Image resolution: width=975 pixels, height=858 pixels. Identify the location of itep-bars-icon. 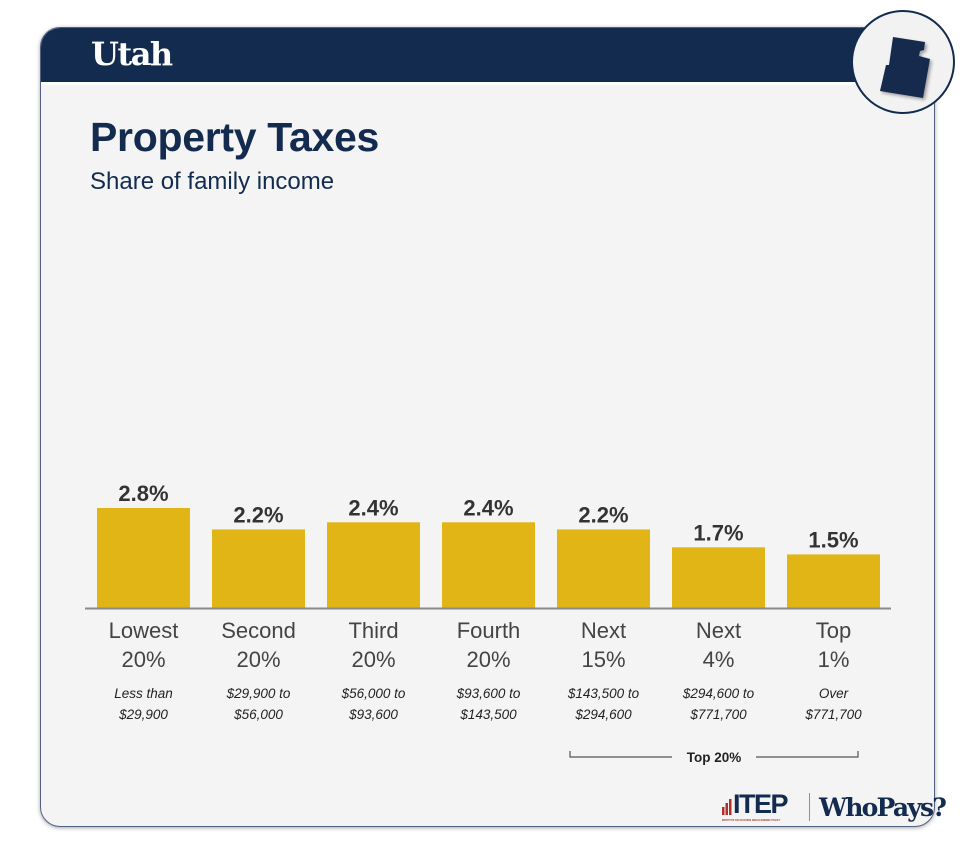
(727, 807).